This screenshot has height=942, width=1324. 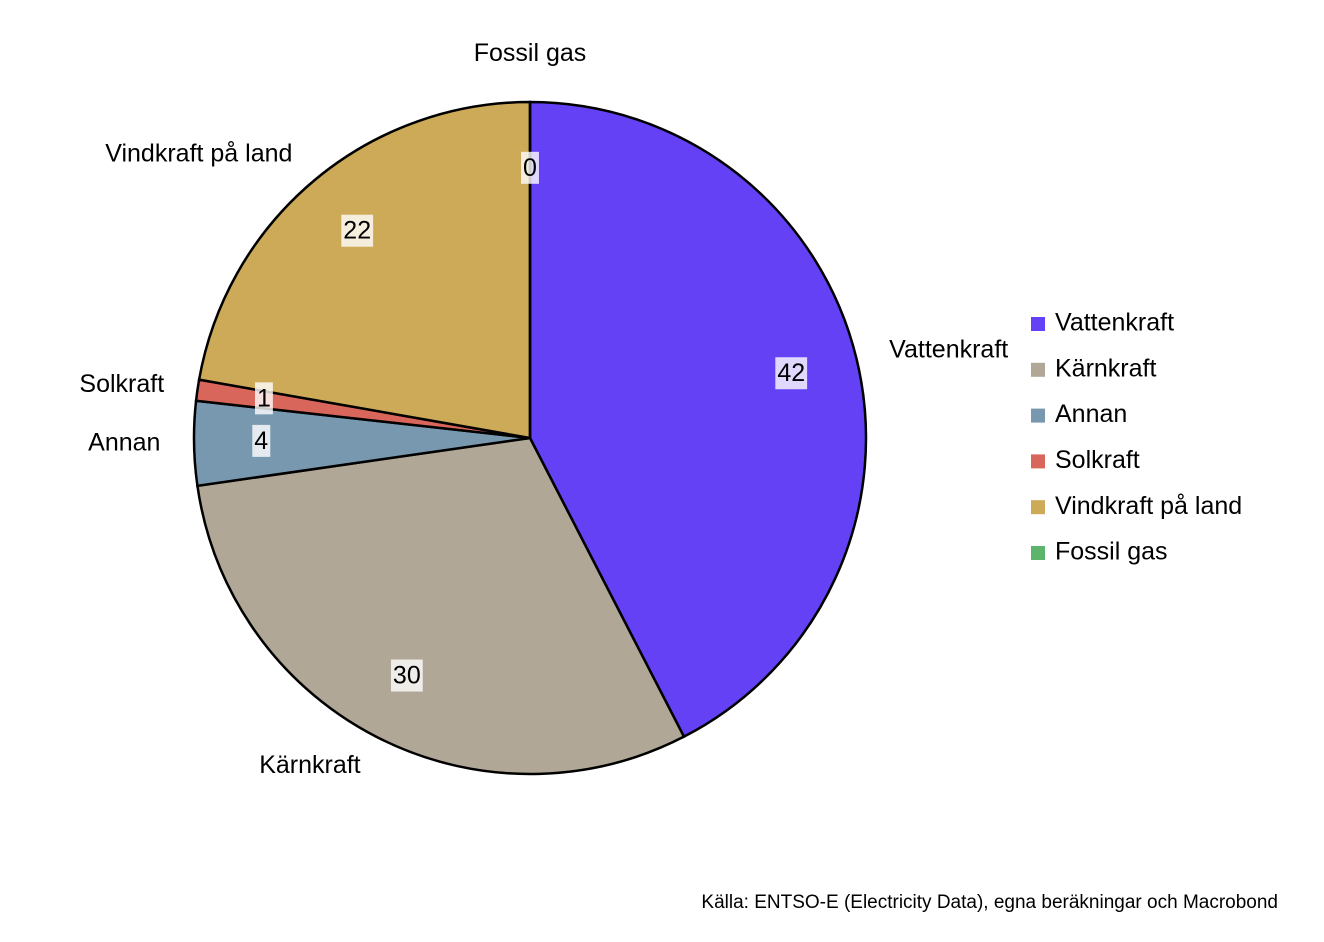 What do you see at coordinates (948, 349) in the screenshot?
I see `slice-label: Vattenkraft` at bounding box center [948, 349].